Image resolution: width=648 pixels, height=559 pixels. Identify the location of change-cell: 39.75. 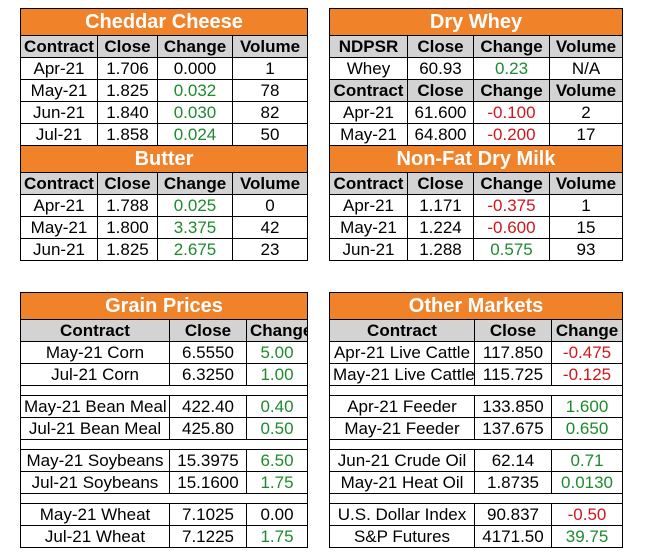
(587, 536).